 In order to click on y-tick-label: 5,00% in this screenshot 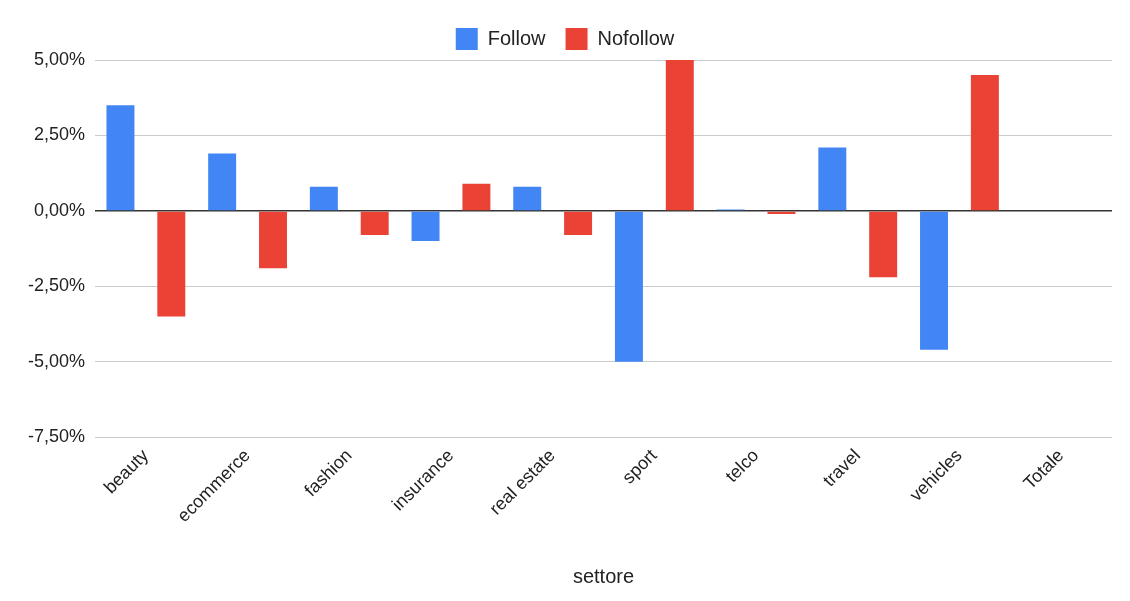, I will do `click(59, 58)`.